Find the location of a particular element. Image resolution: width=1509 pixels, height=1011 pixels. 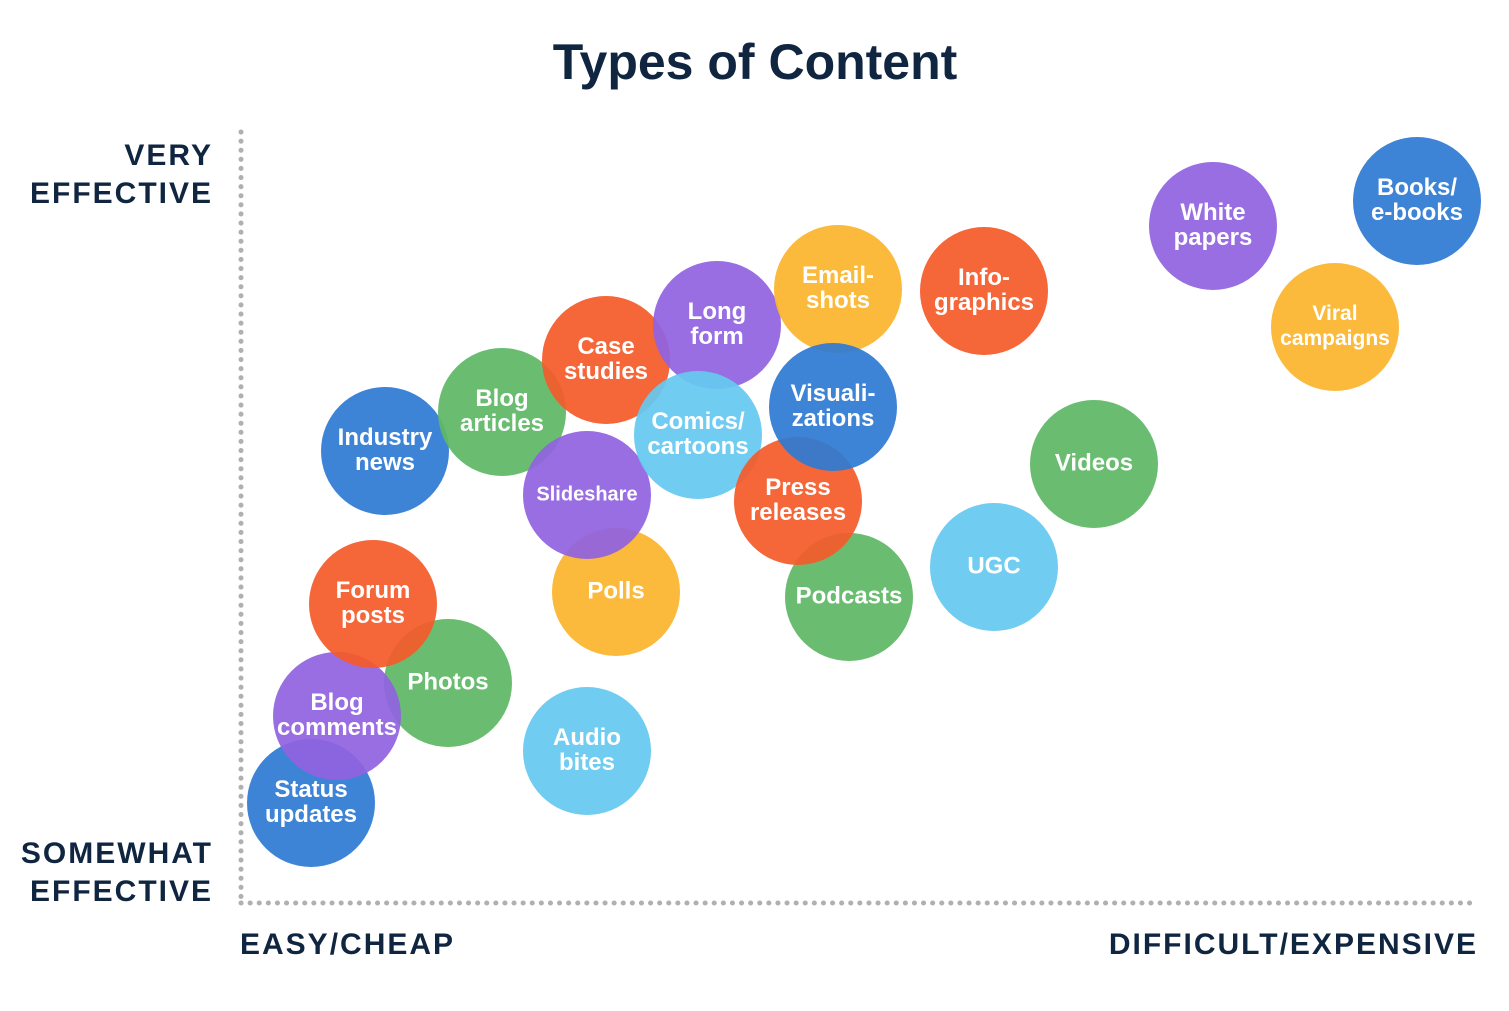

node-label: Podcasts is located at coordinates (849, 595).